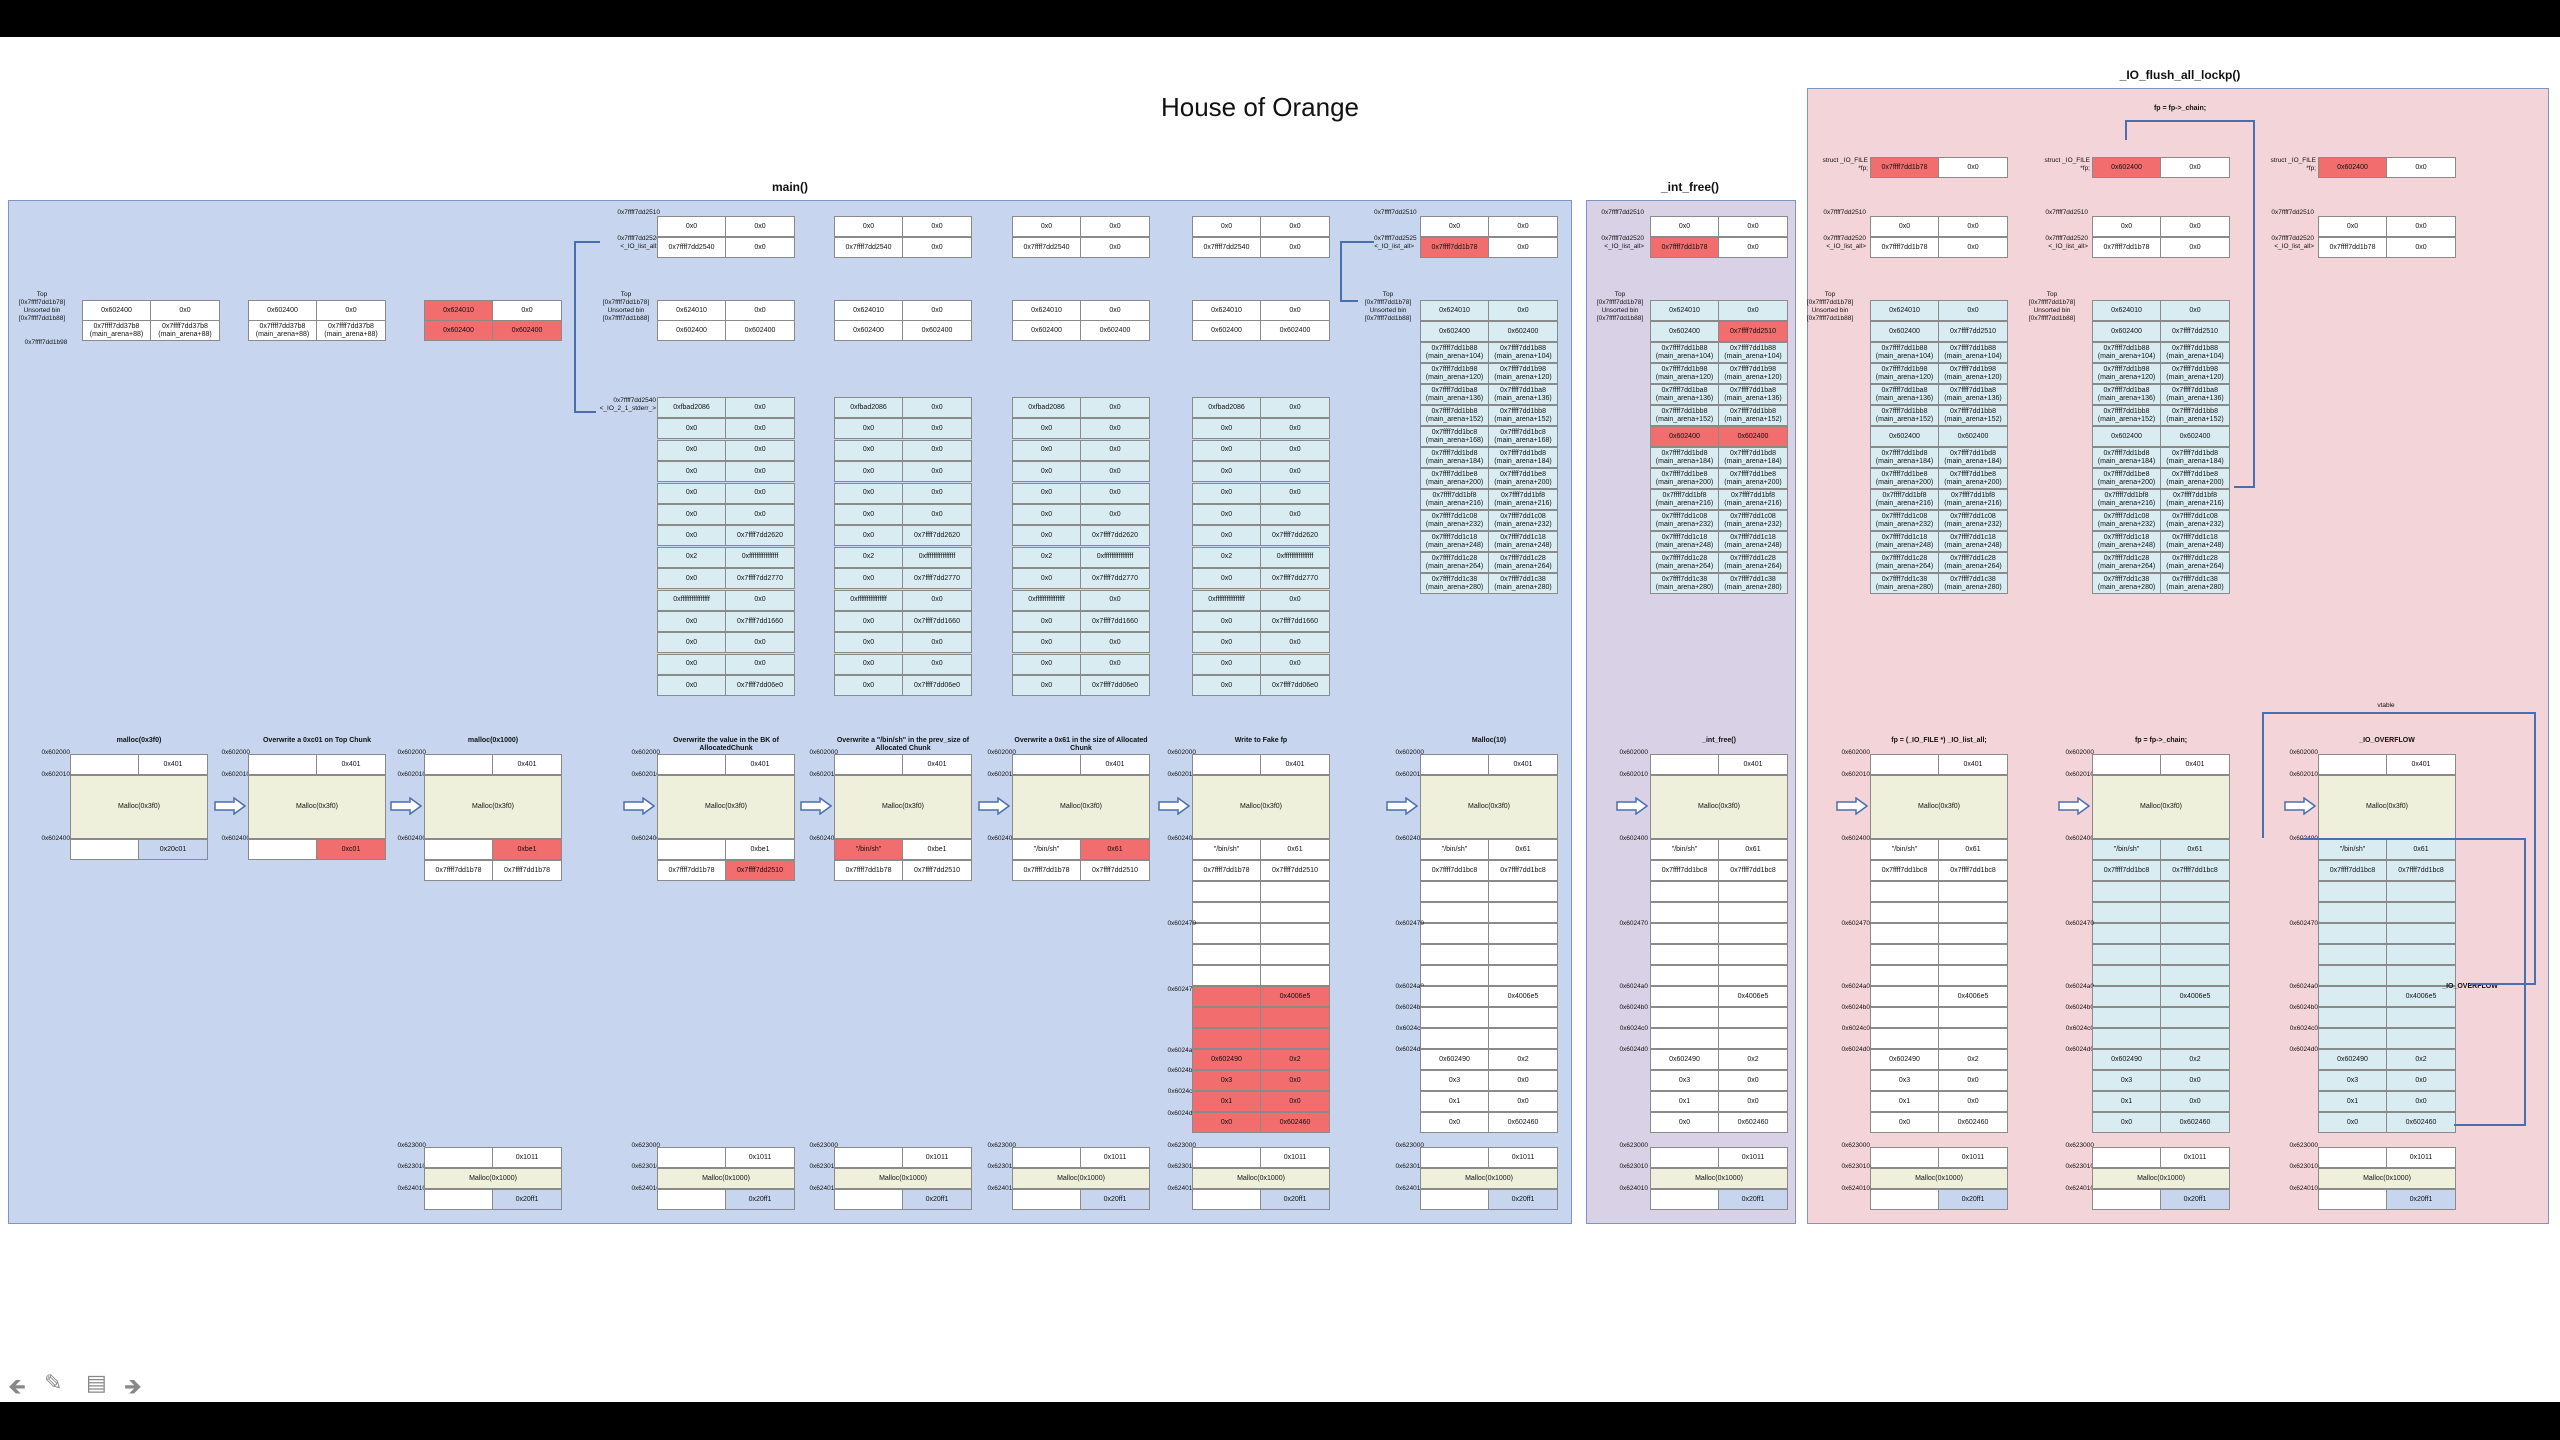  Describe the element at coordinates (1904, 1080) in the screenshot. I see `memory-cell: 0x3` at that location.